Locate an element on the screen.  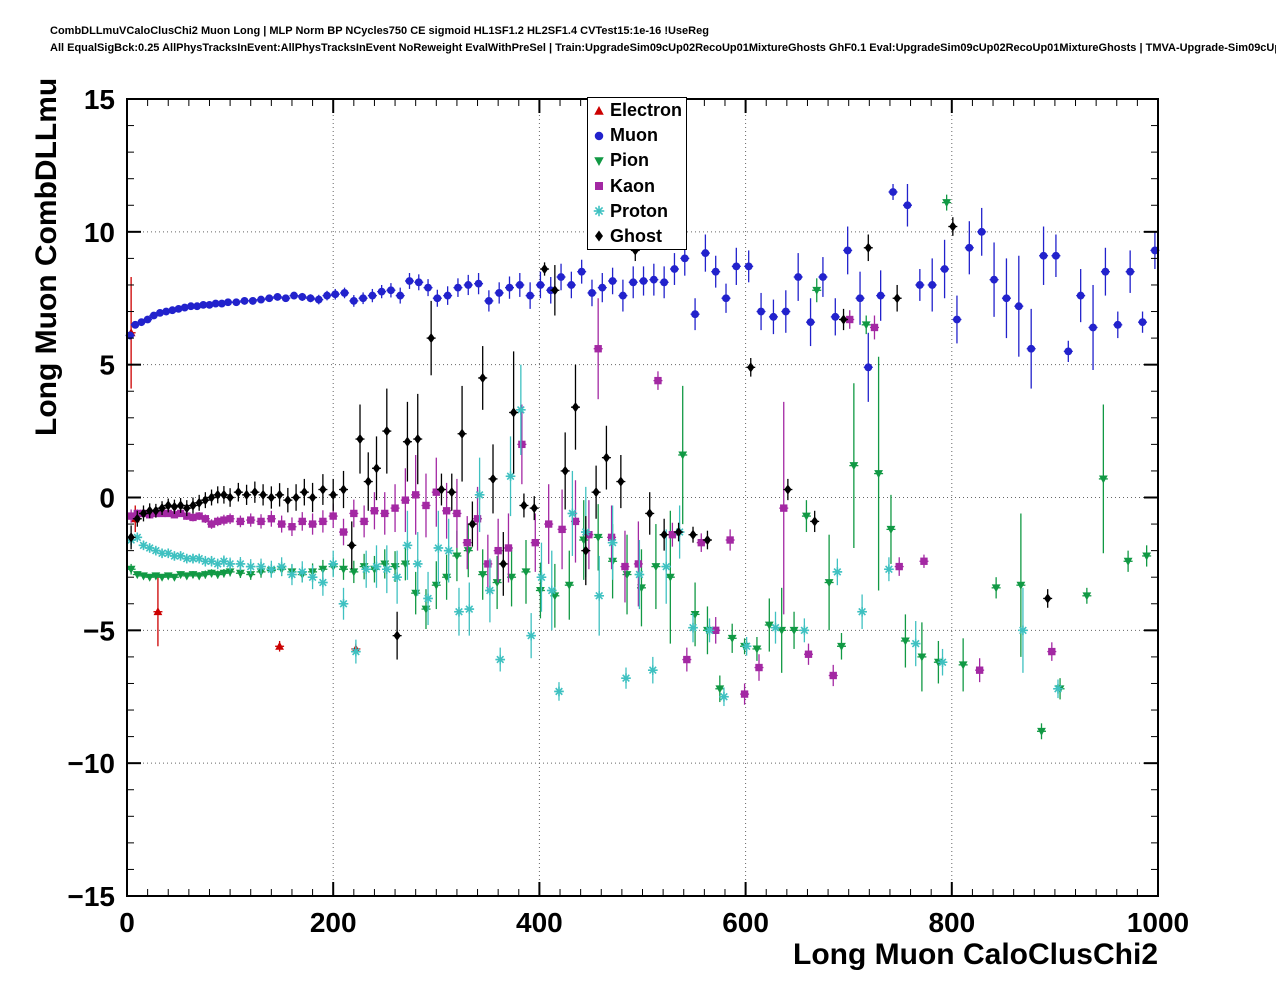
legend-label: Muon is located at coordinates (634, 135).